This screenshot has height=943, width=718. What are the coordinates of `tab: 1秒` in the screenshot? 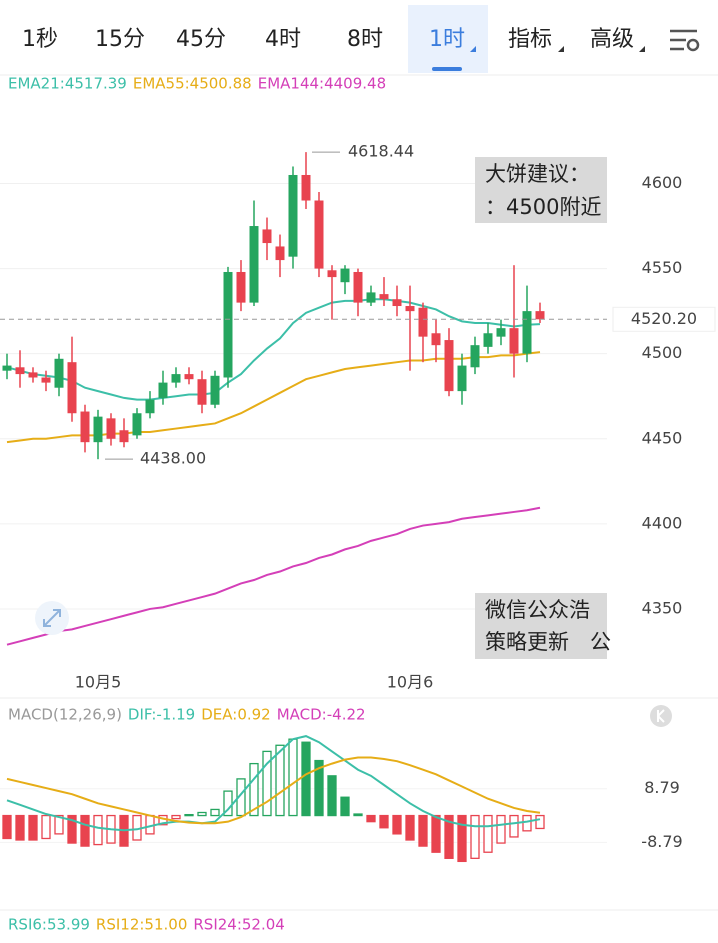 It's located at (40, 39).